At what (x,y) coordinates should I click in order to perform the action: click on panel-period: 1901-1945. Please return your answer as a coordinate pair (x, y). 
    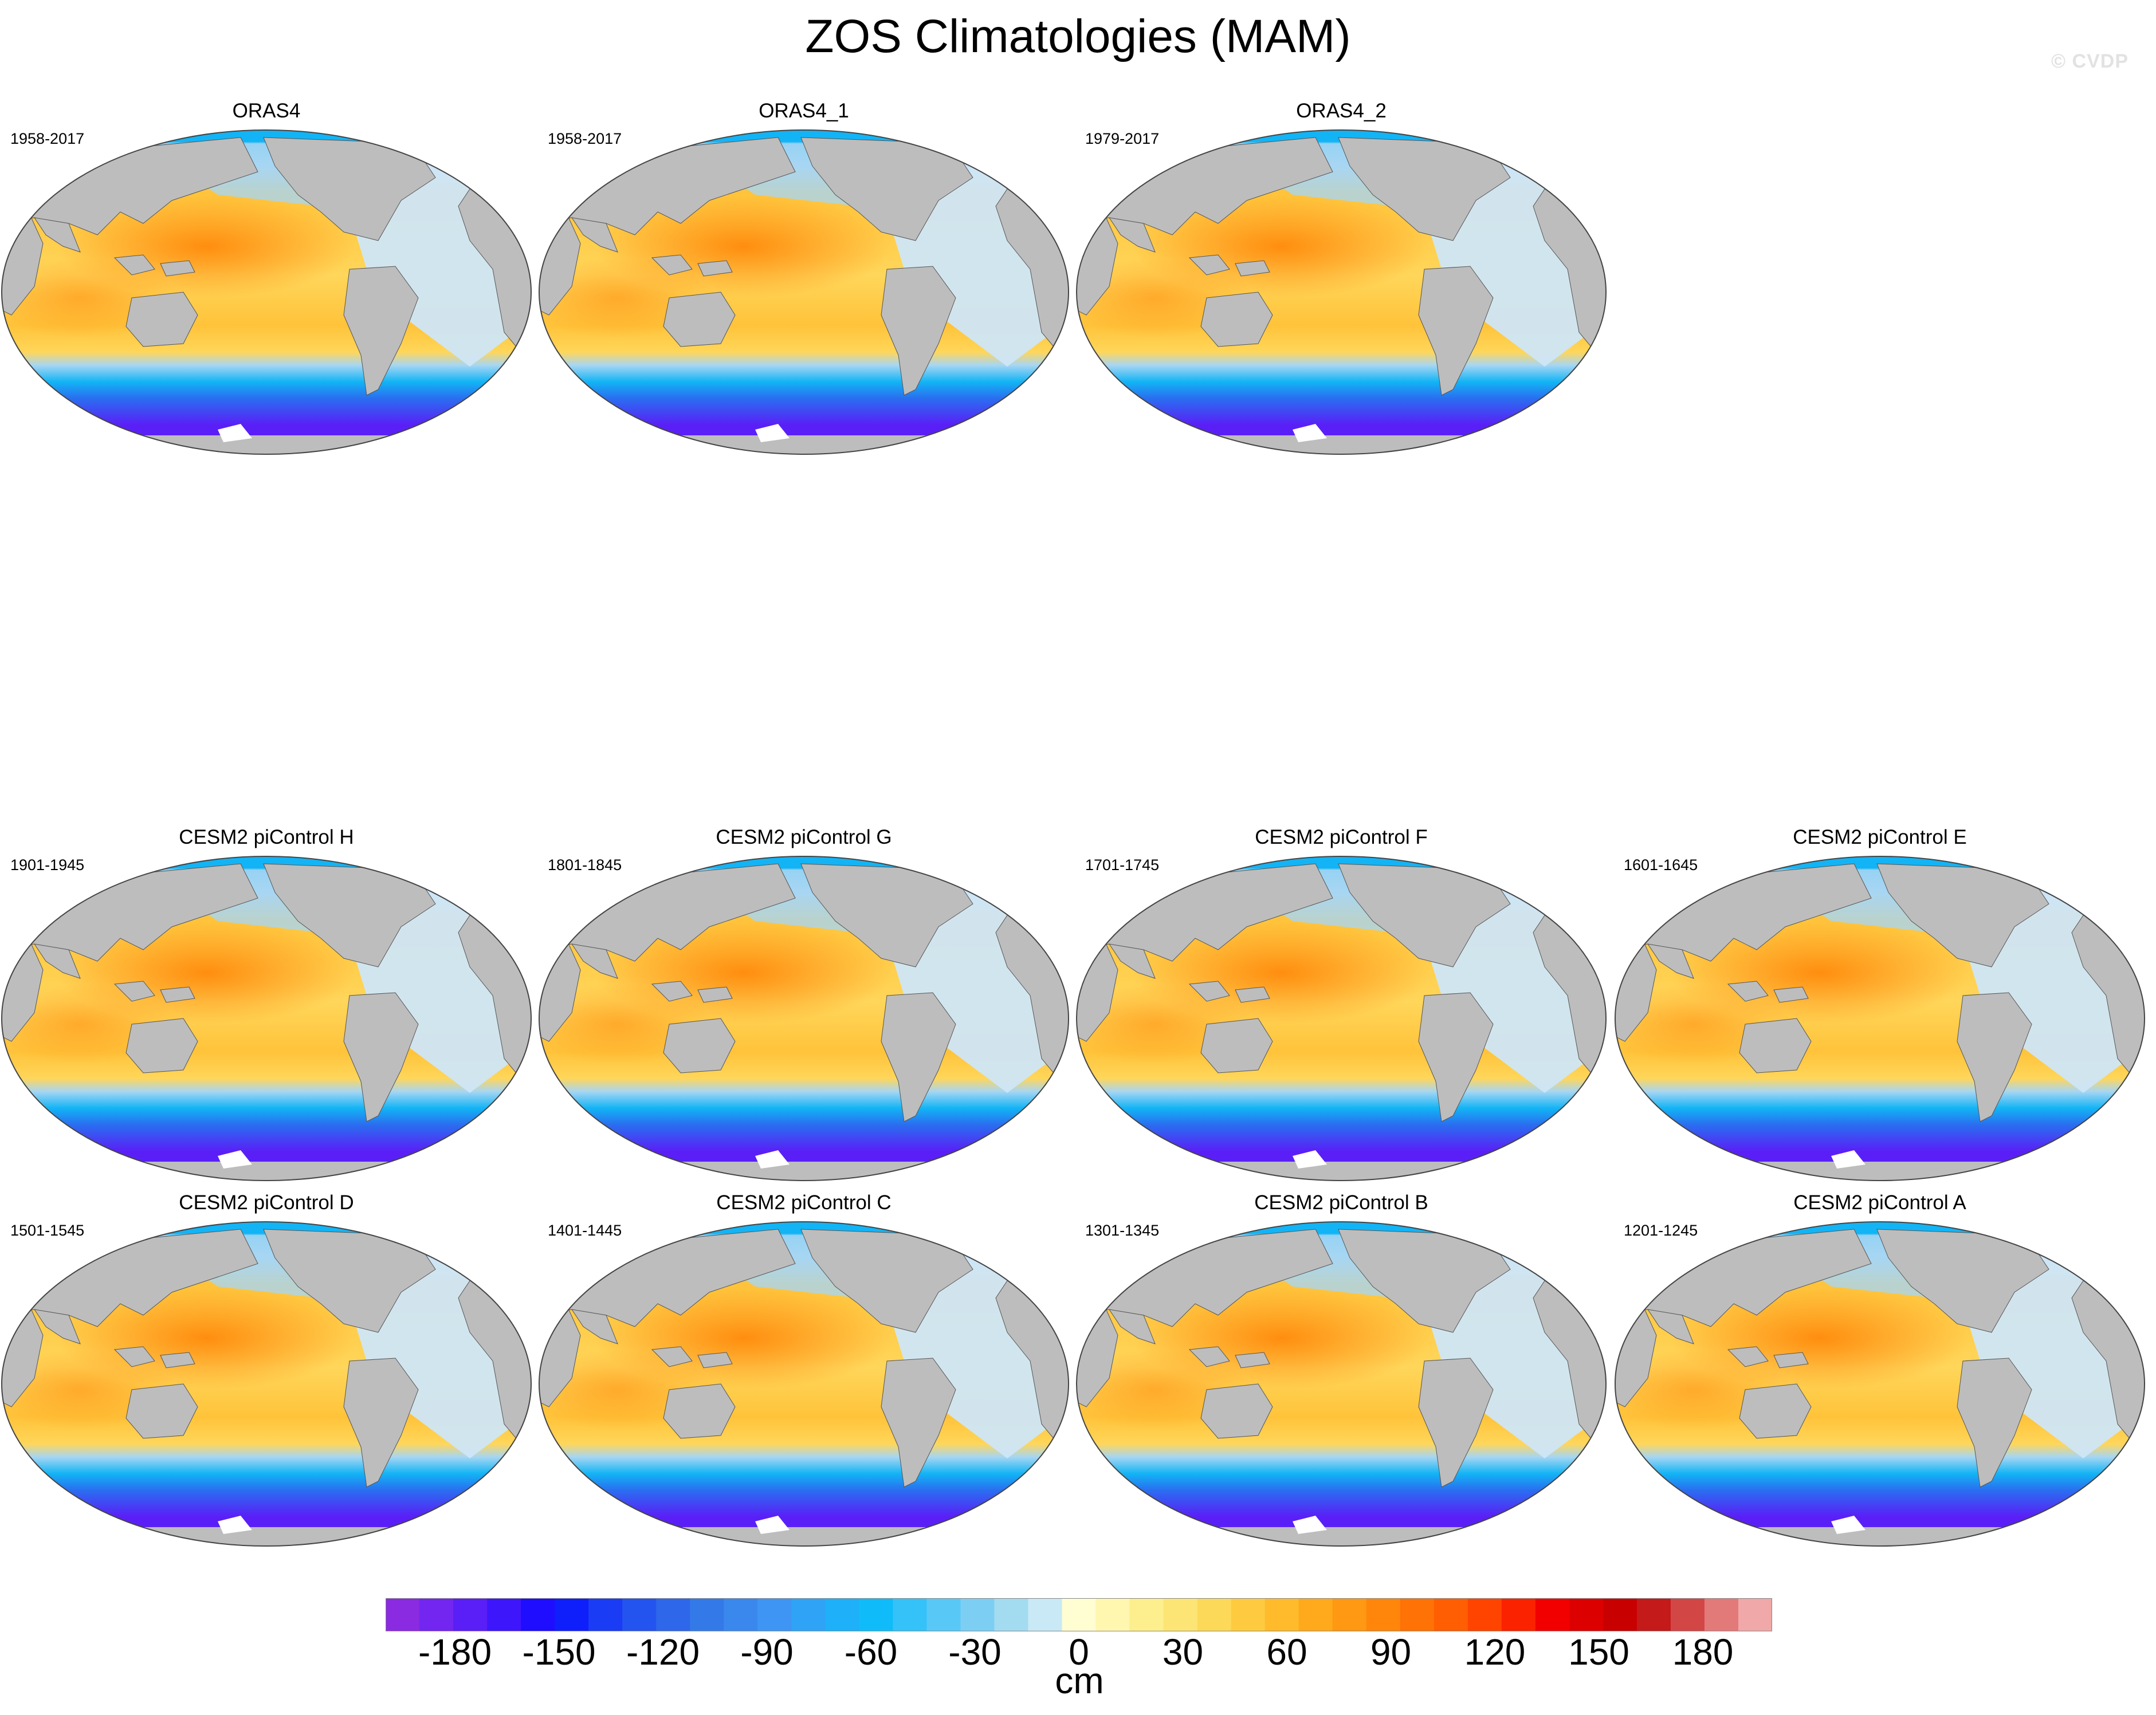
    Looking at the image, I should click on (47, 865).